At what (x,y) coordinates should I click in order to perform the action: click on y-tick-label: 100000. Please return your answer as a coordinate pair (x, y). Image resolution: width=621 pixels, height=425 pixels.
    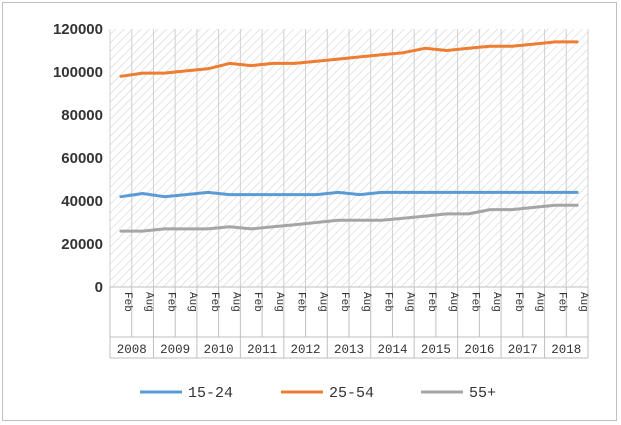
    Looking at the image, I should click on (78, 72).